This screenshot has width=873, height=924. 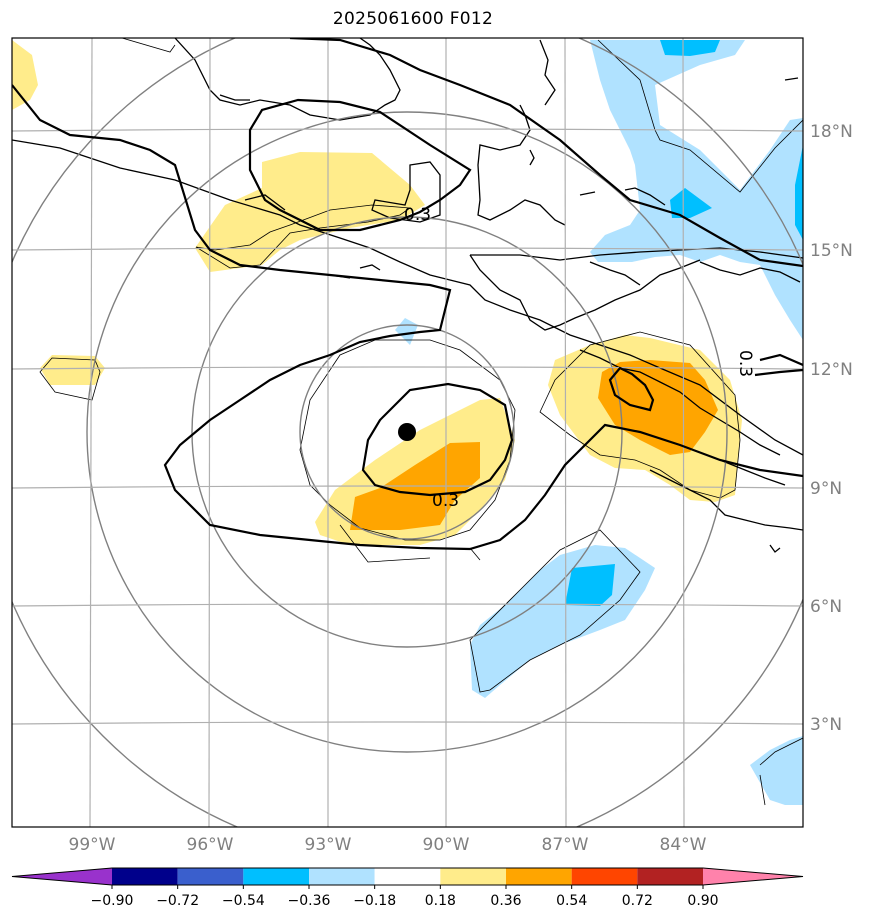 I want to click on lon-label: 93°W, so click(x=328, y=845).